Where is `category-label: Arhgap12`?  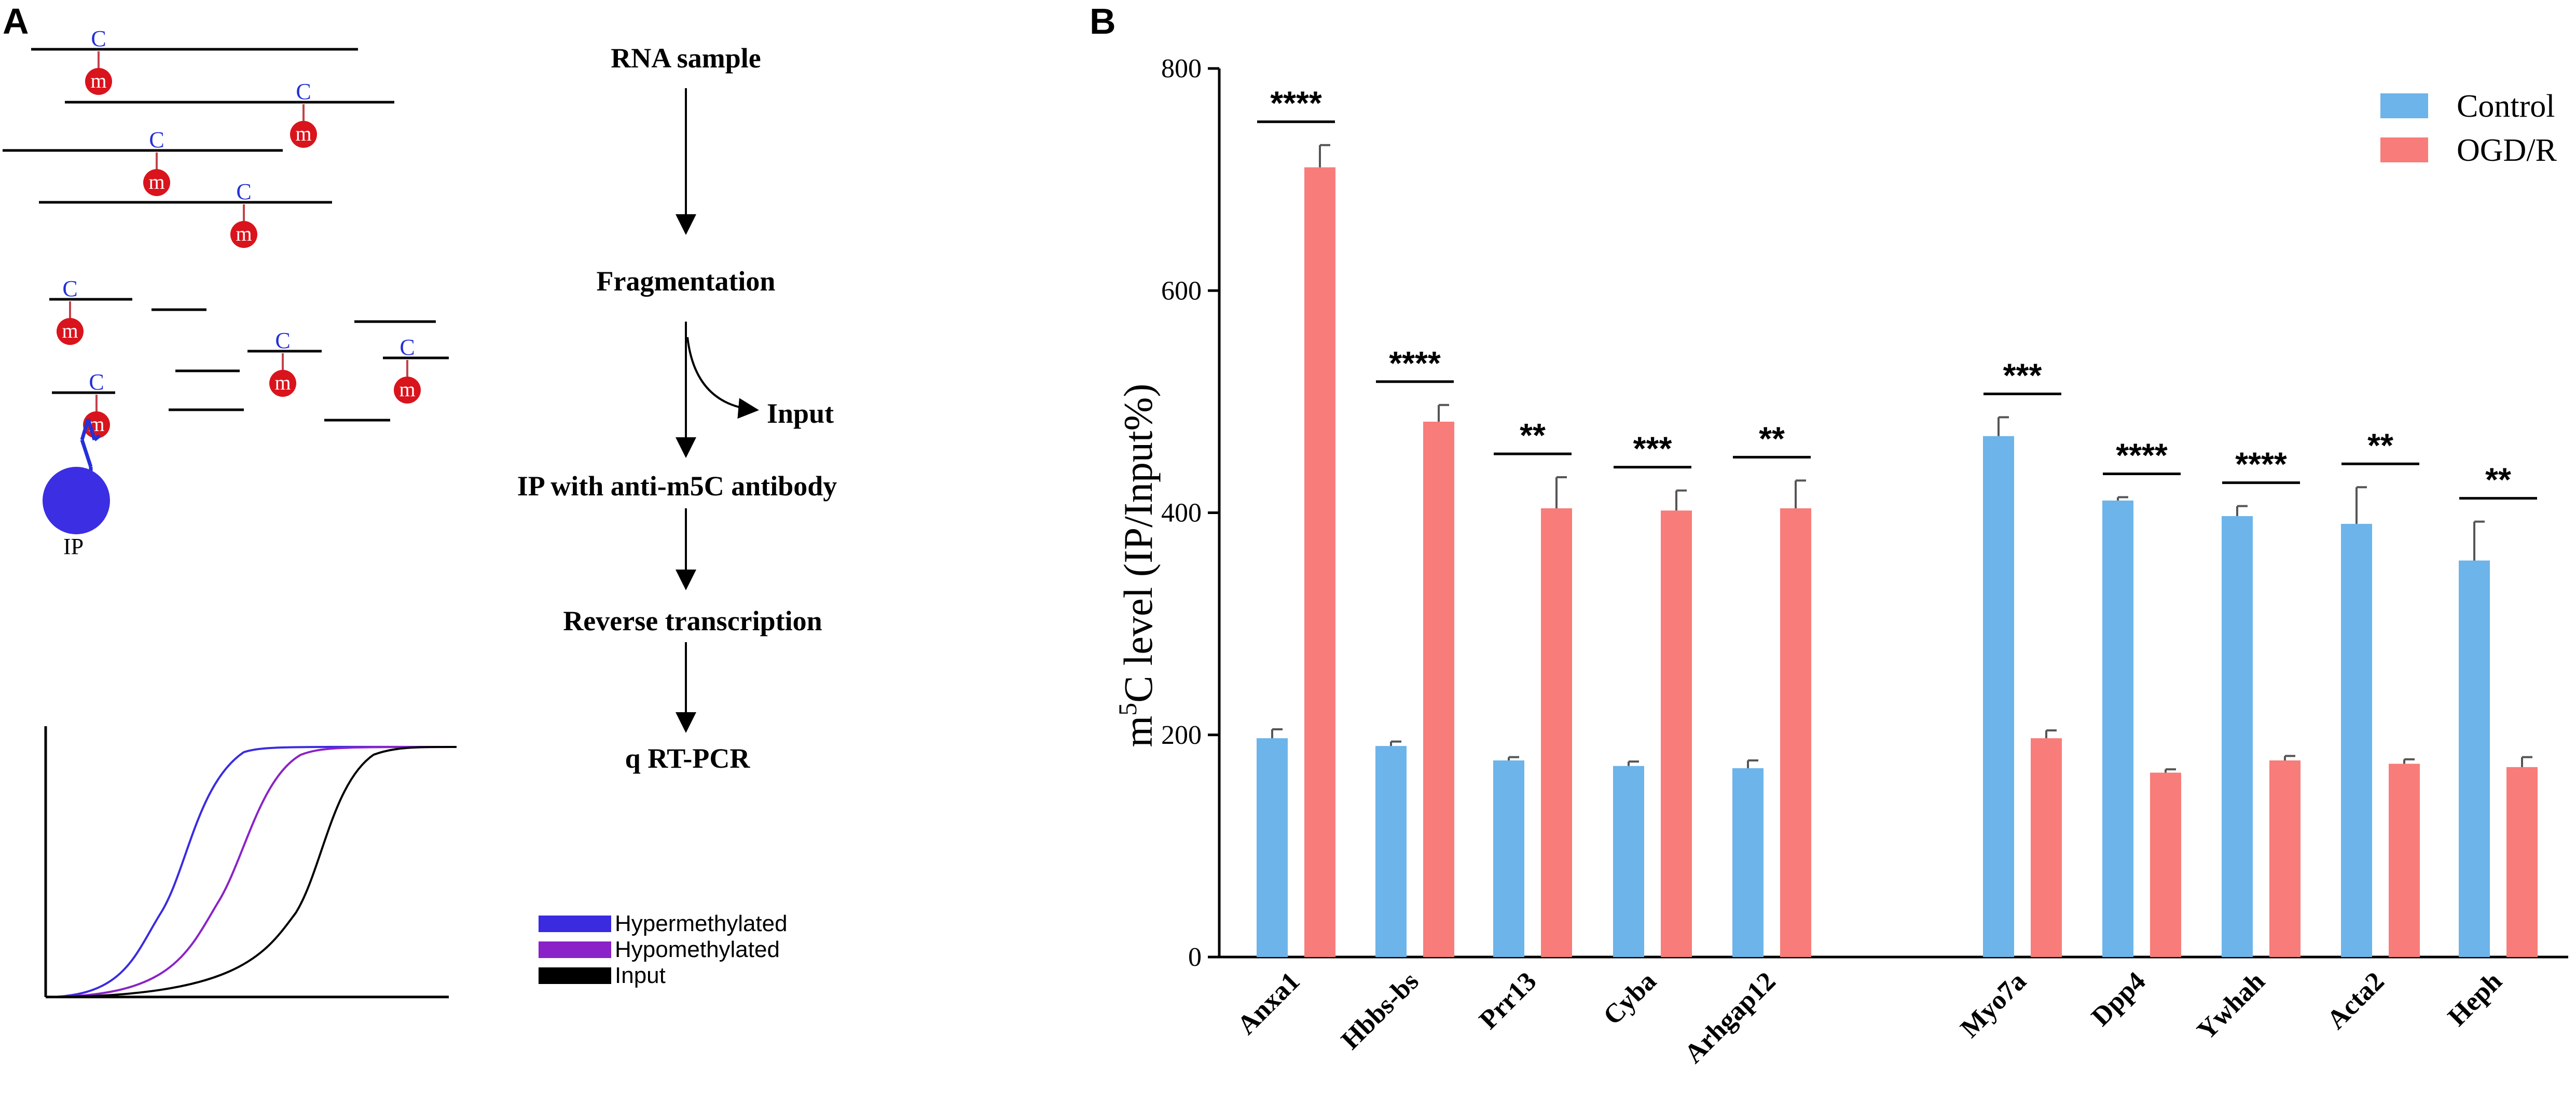
category-label: Arhgap12 is located at coordinates (1730, 1017).